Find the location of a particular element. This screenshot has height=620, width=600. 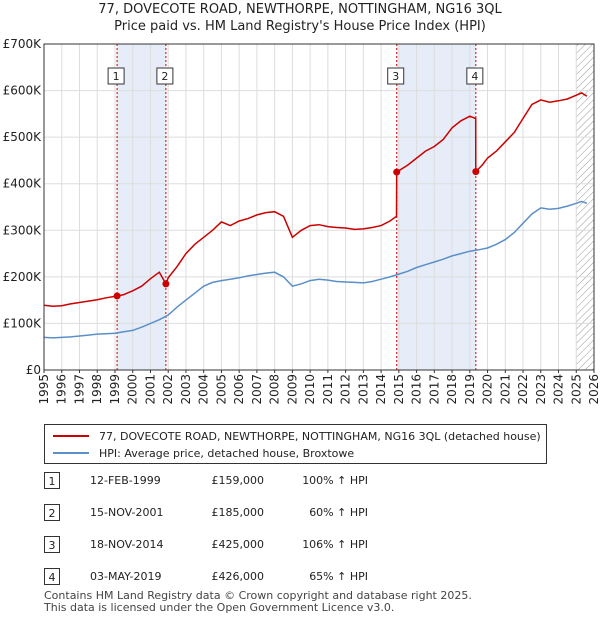

sale-label-number: 1 is located at coordinates (116, 76).